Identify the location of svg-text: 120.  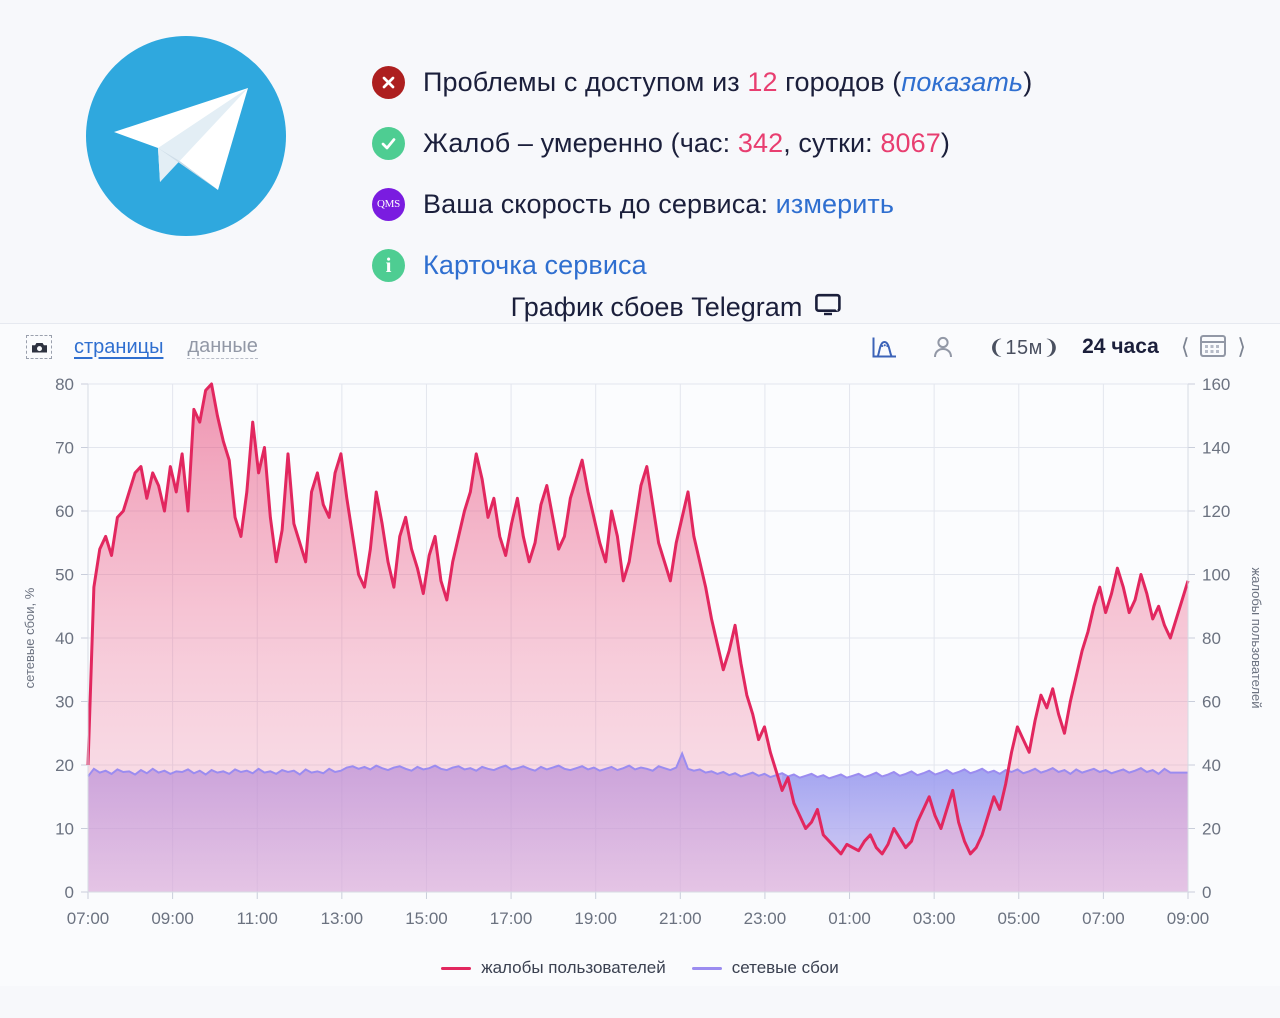
(1216, 511).